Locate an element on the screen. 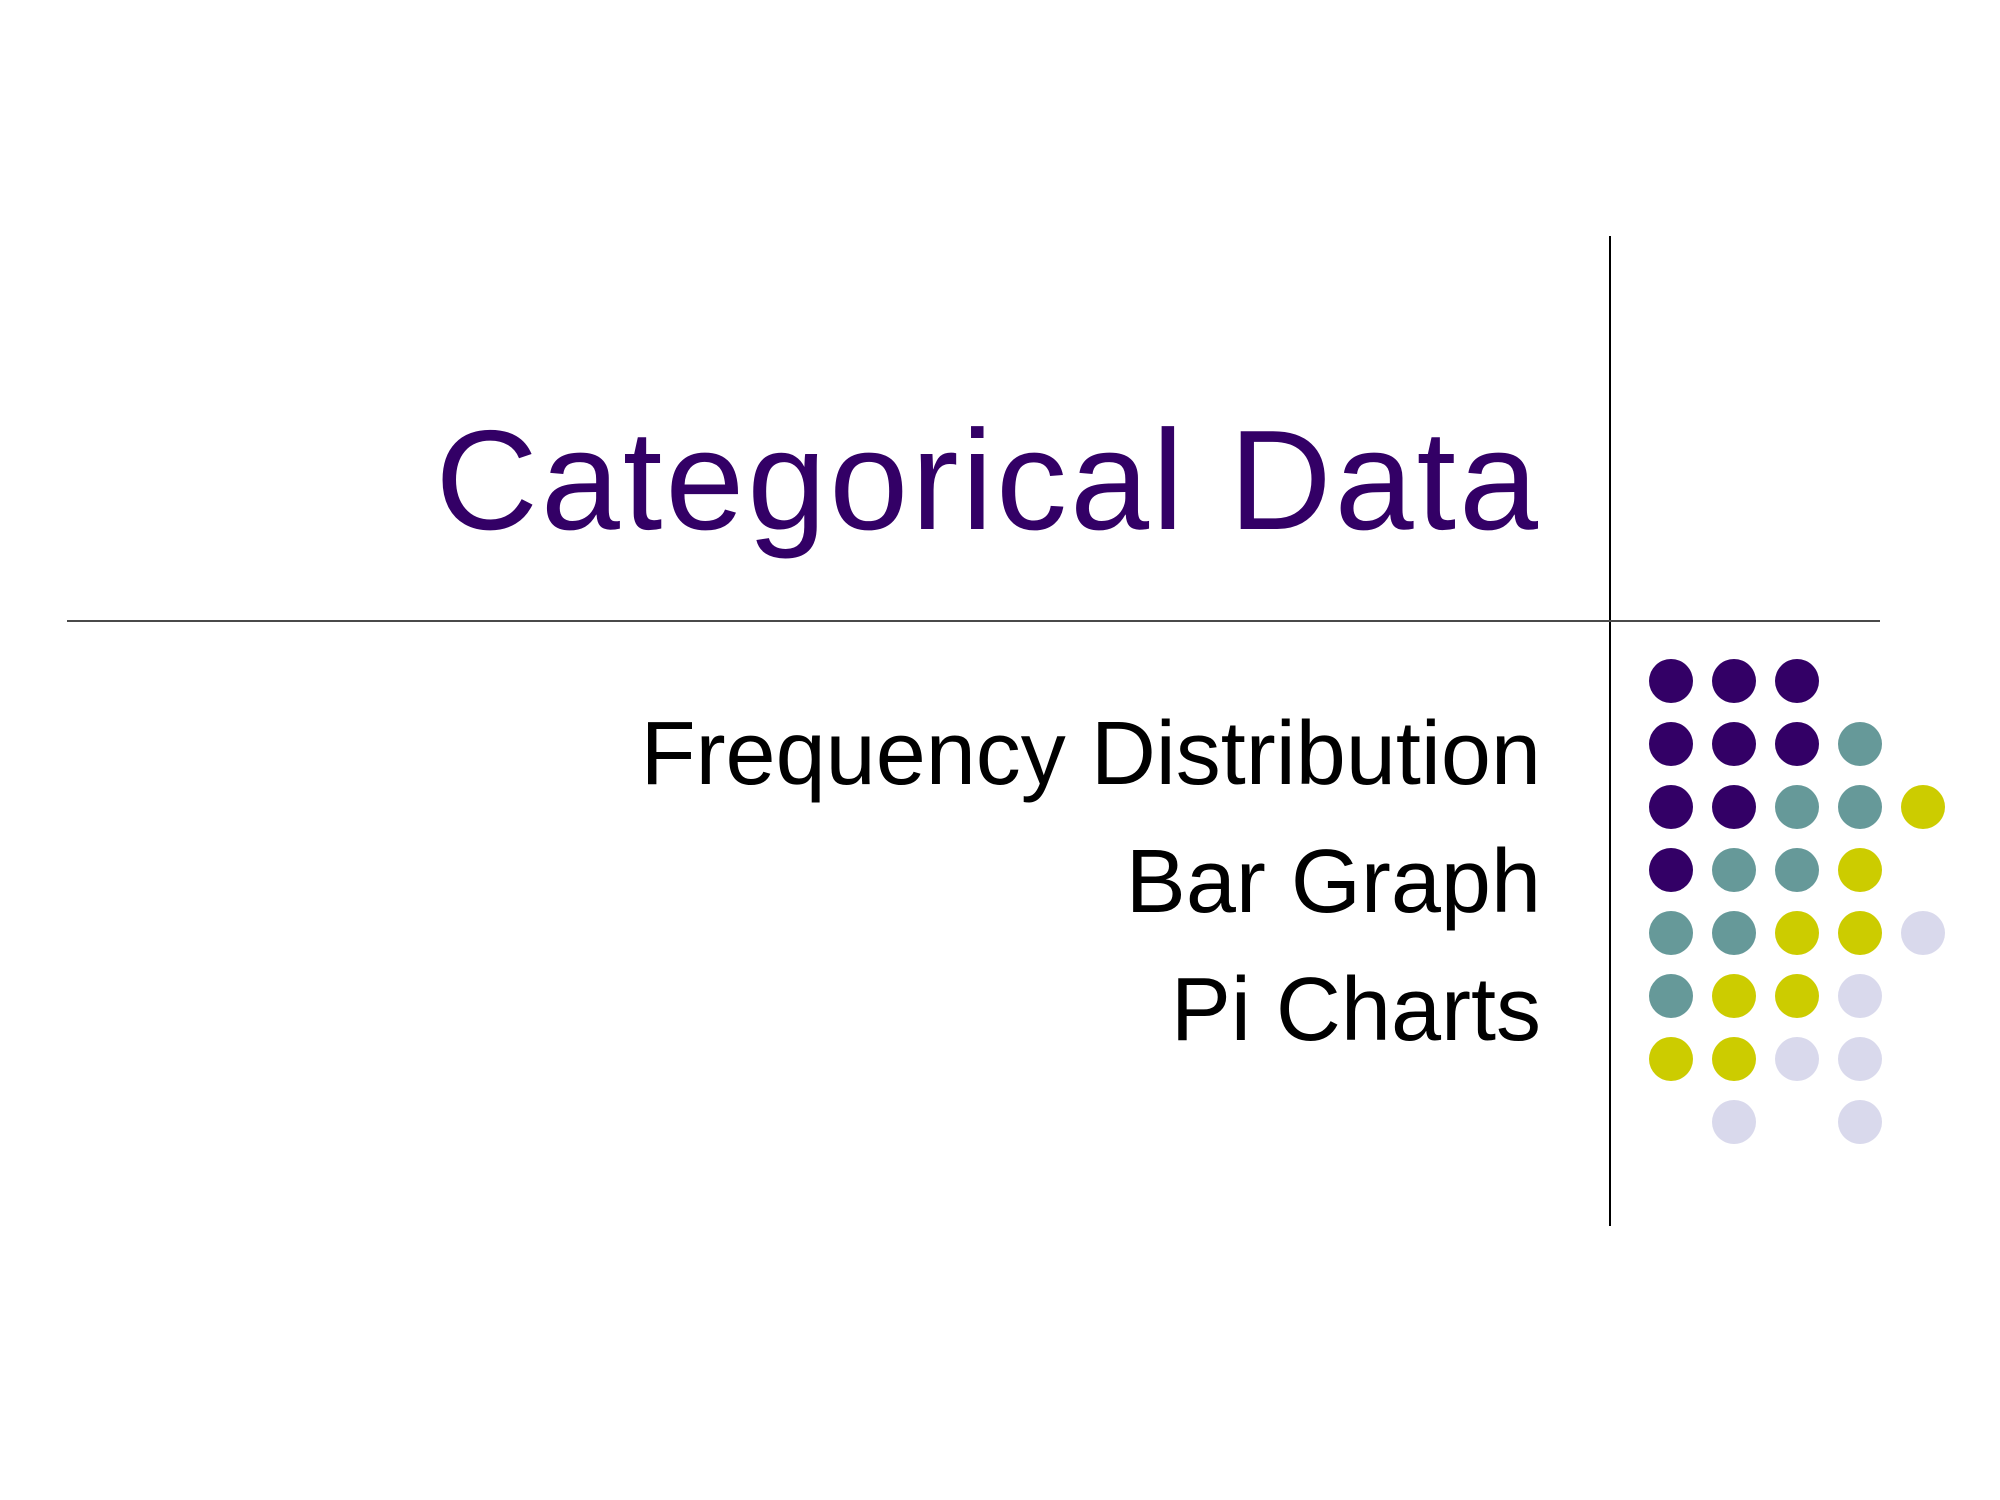  subtitle-line-pi-charts: Pi Charts is located at coordinates (1355, 1010).